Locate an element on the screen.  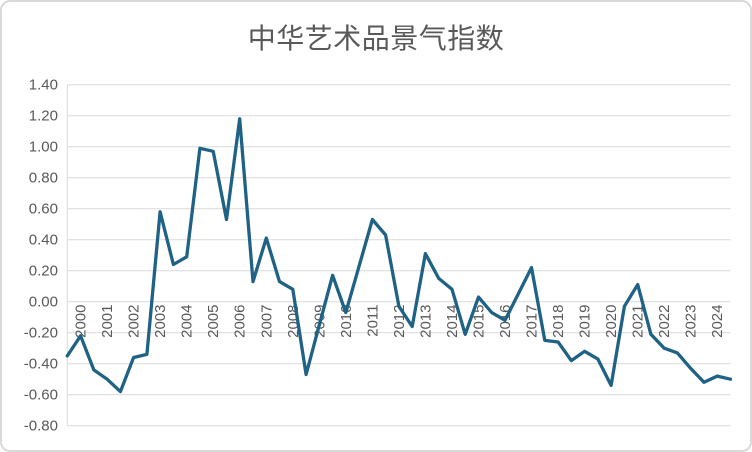
y-axis-label: 1.00 is located at coordinates (43, 147).